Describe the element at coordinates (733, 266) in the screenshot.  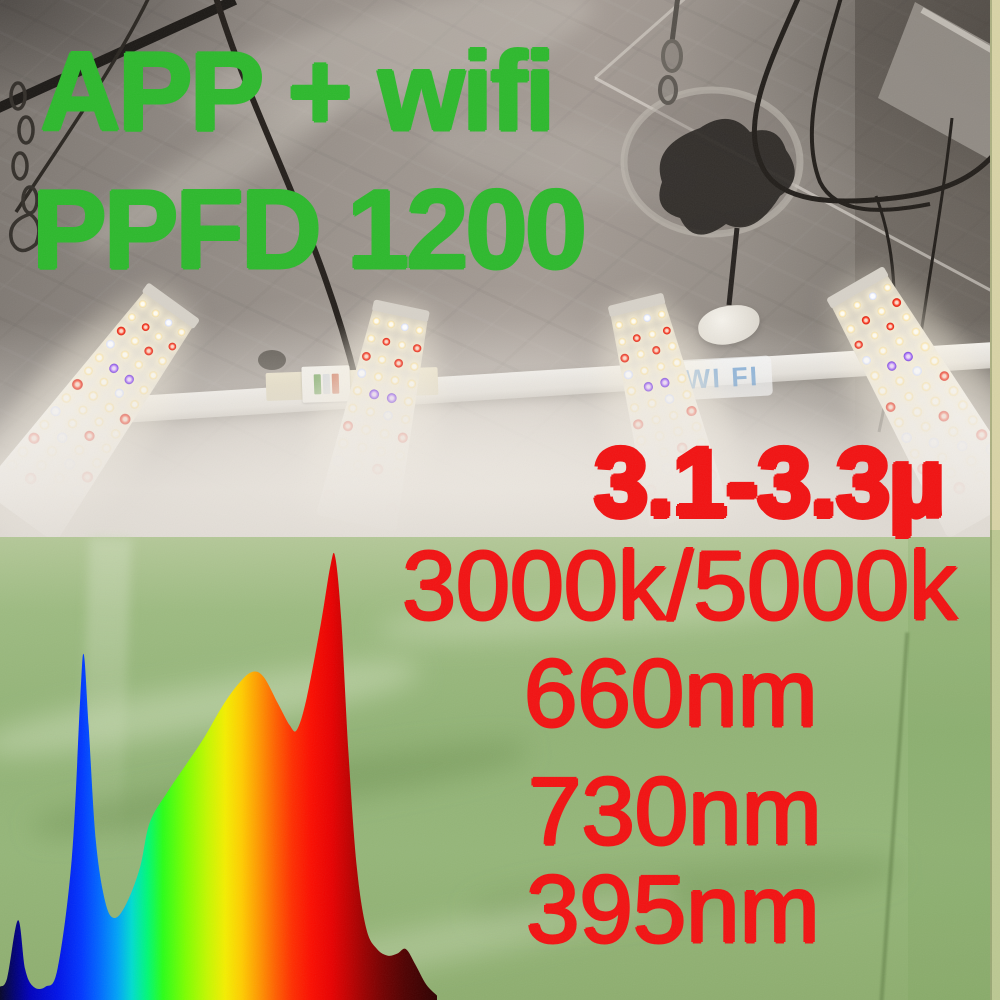
I see `vent-cord` at that location.